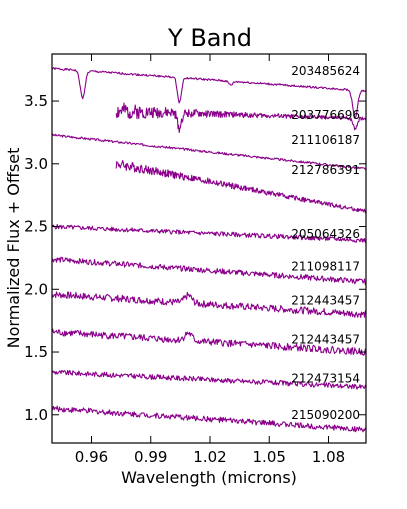  I want to click on x-axis-label: Wavelength (microns), so click(209, 477).